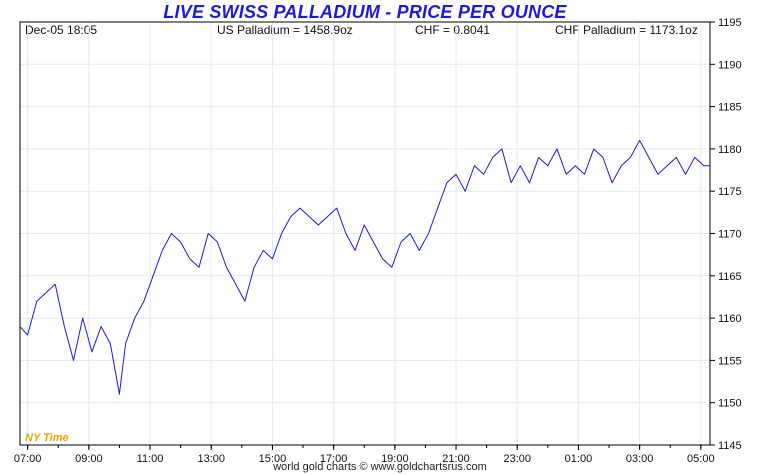  What do you see at coordinates (365, 12) in the screenshot?
I see `chart-title: LIVE SWISS PALLADIUM - PRICE PER OUNCE` at bounding box center [365, 12].